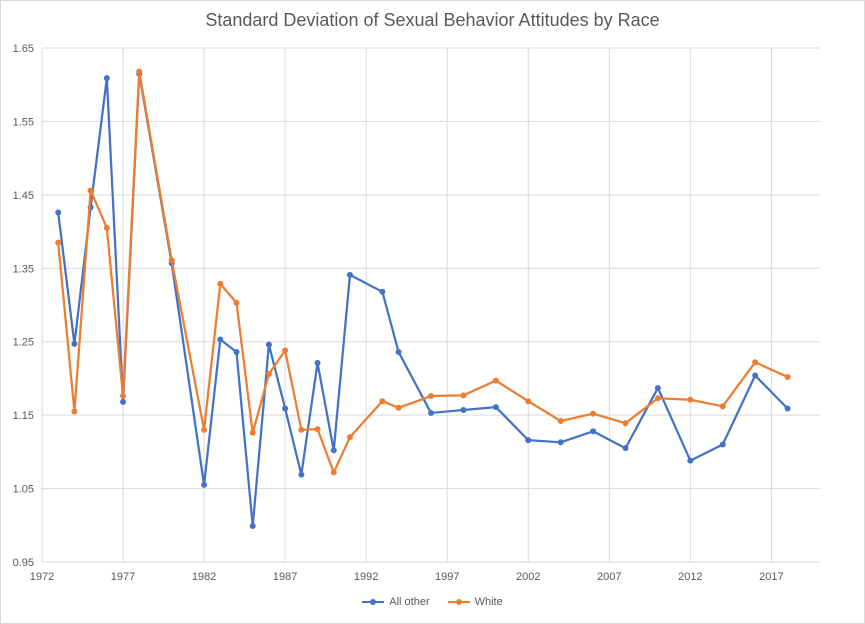 This screenshot has width=865, height=624. I want to click on x-tick-label: 1977, so click(123, 577).